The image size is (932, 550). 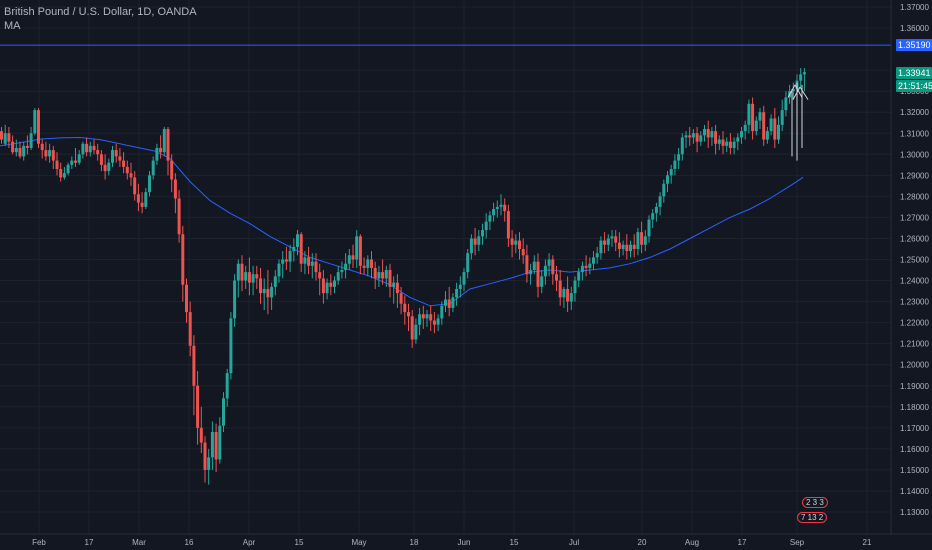 I want to click on price-tick-label: 1.26000, so click(x=914, y=238).